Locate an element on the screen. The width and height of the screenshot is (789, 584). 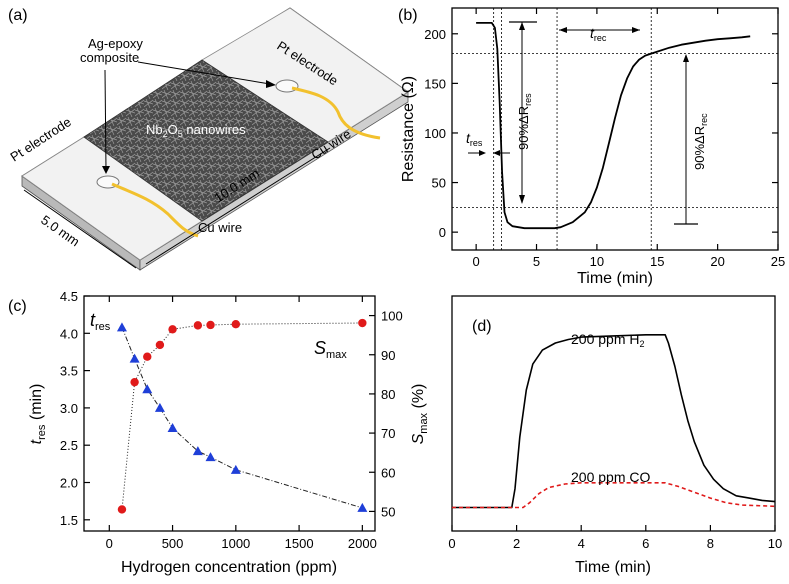
y-axis-title-b: Resistance (Ω) is located at coordinates (408, 129).